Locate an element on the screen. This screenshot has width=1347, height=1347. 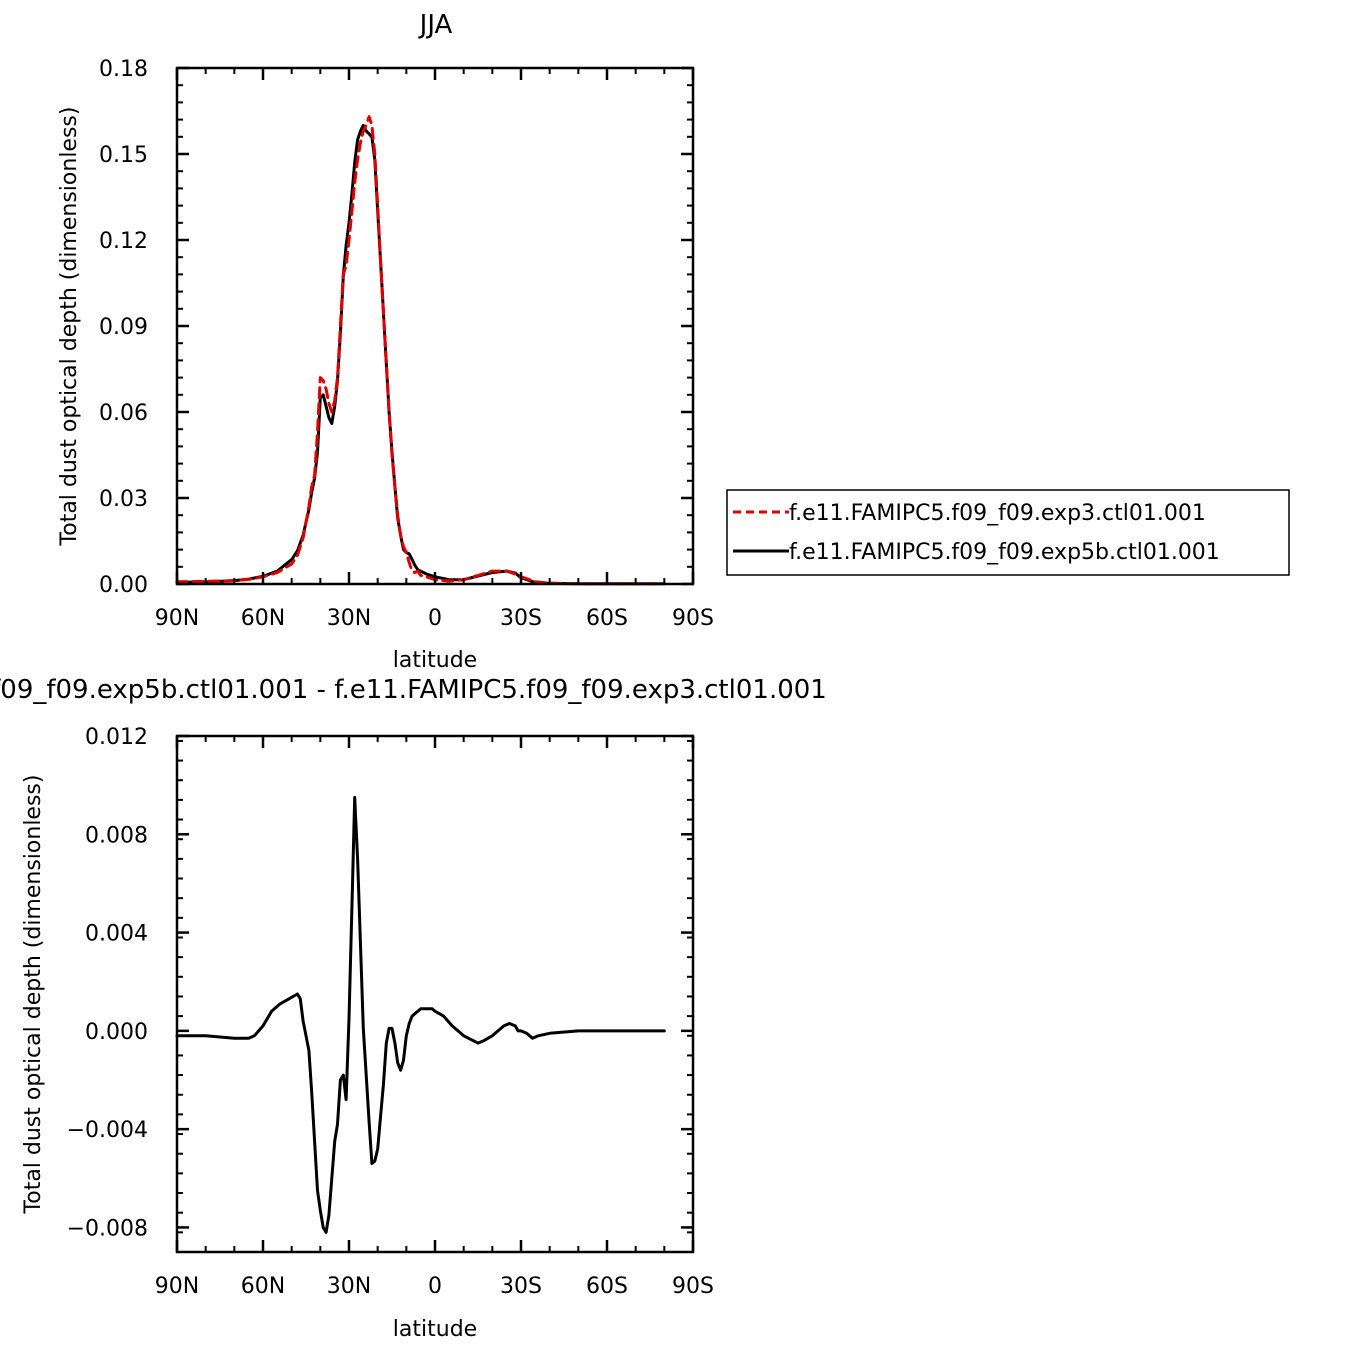
bottom-y-tick-label: 0.000 is located at coordinates (116, 1032).